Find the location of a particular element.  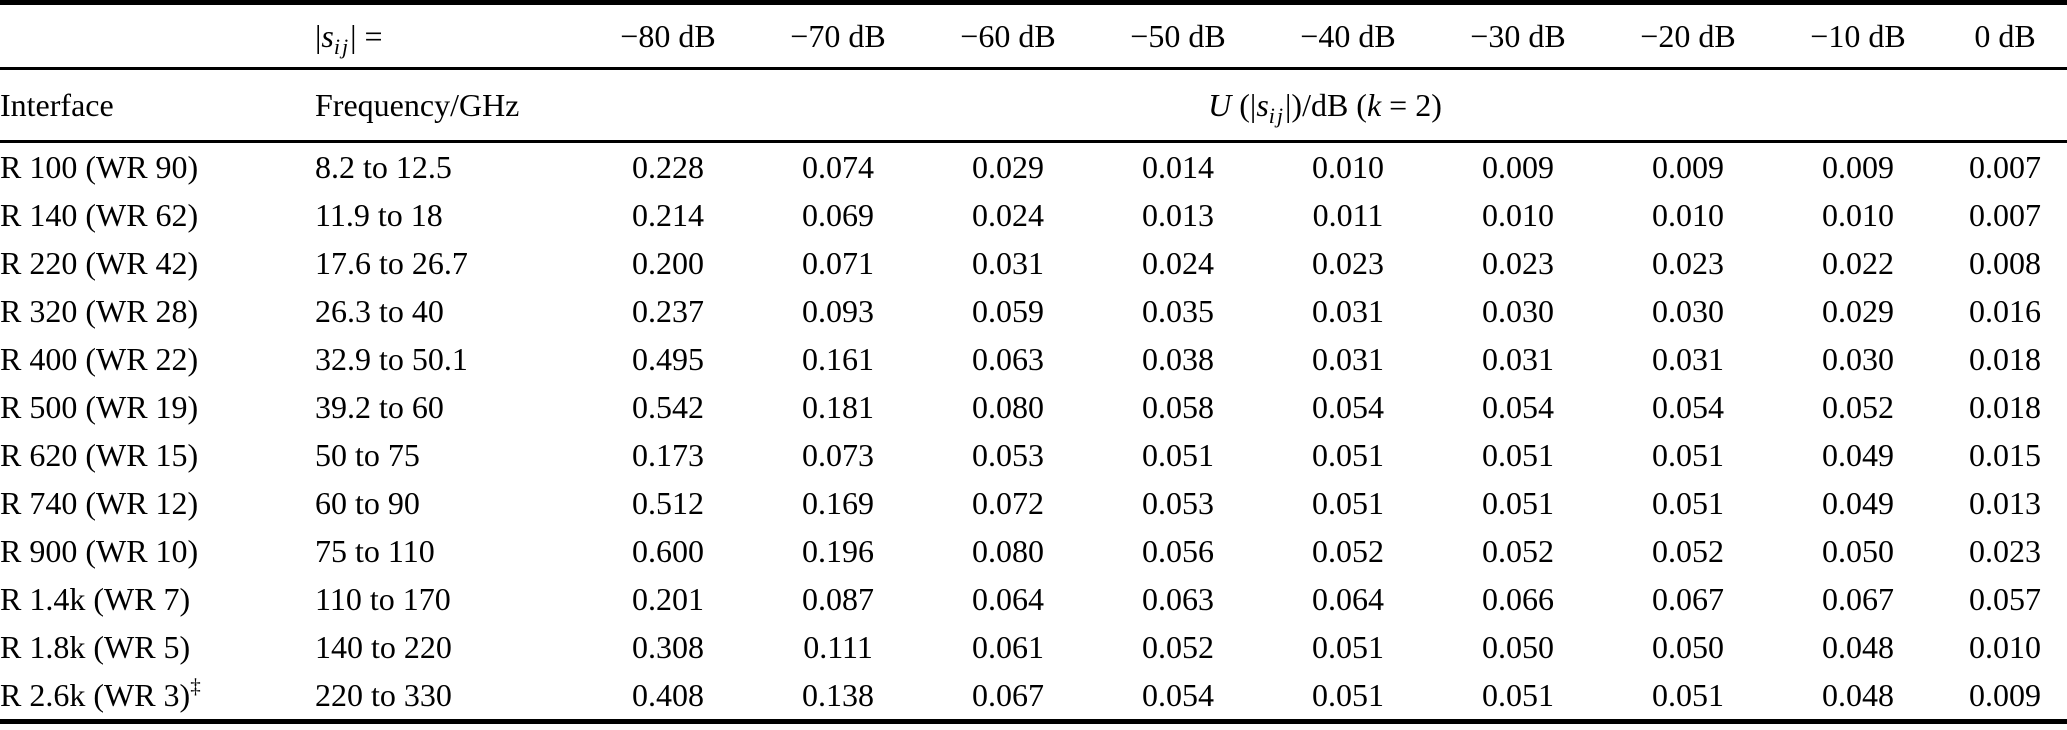

uncertainty-value-cell: 0.196 is located at coordinates (838, 550).